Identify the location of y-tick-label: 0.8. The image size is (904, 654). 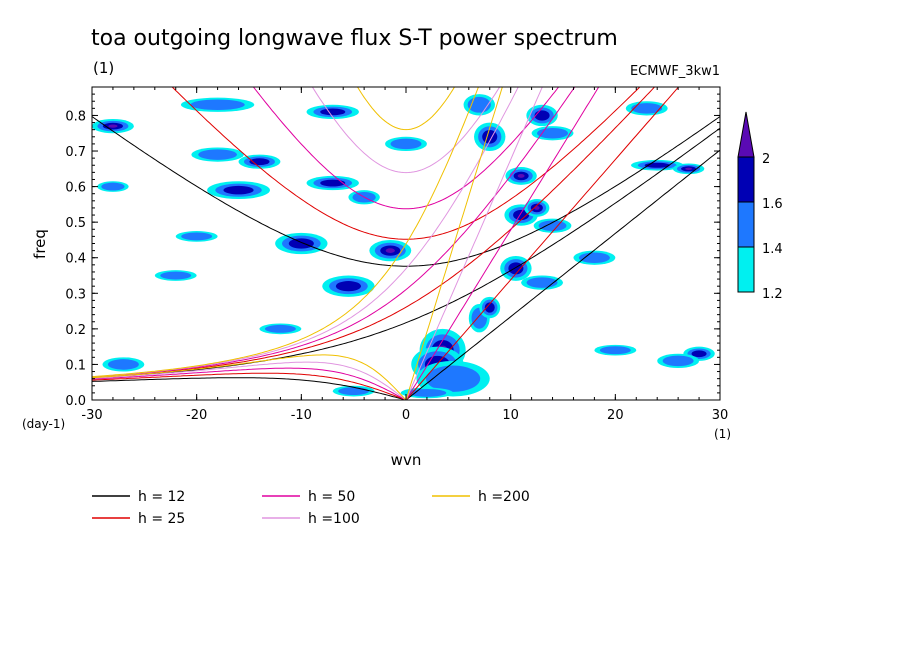
(75, 116).